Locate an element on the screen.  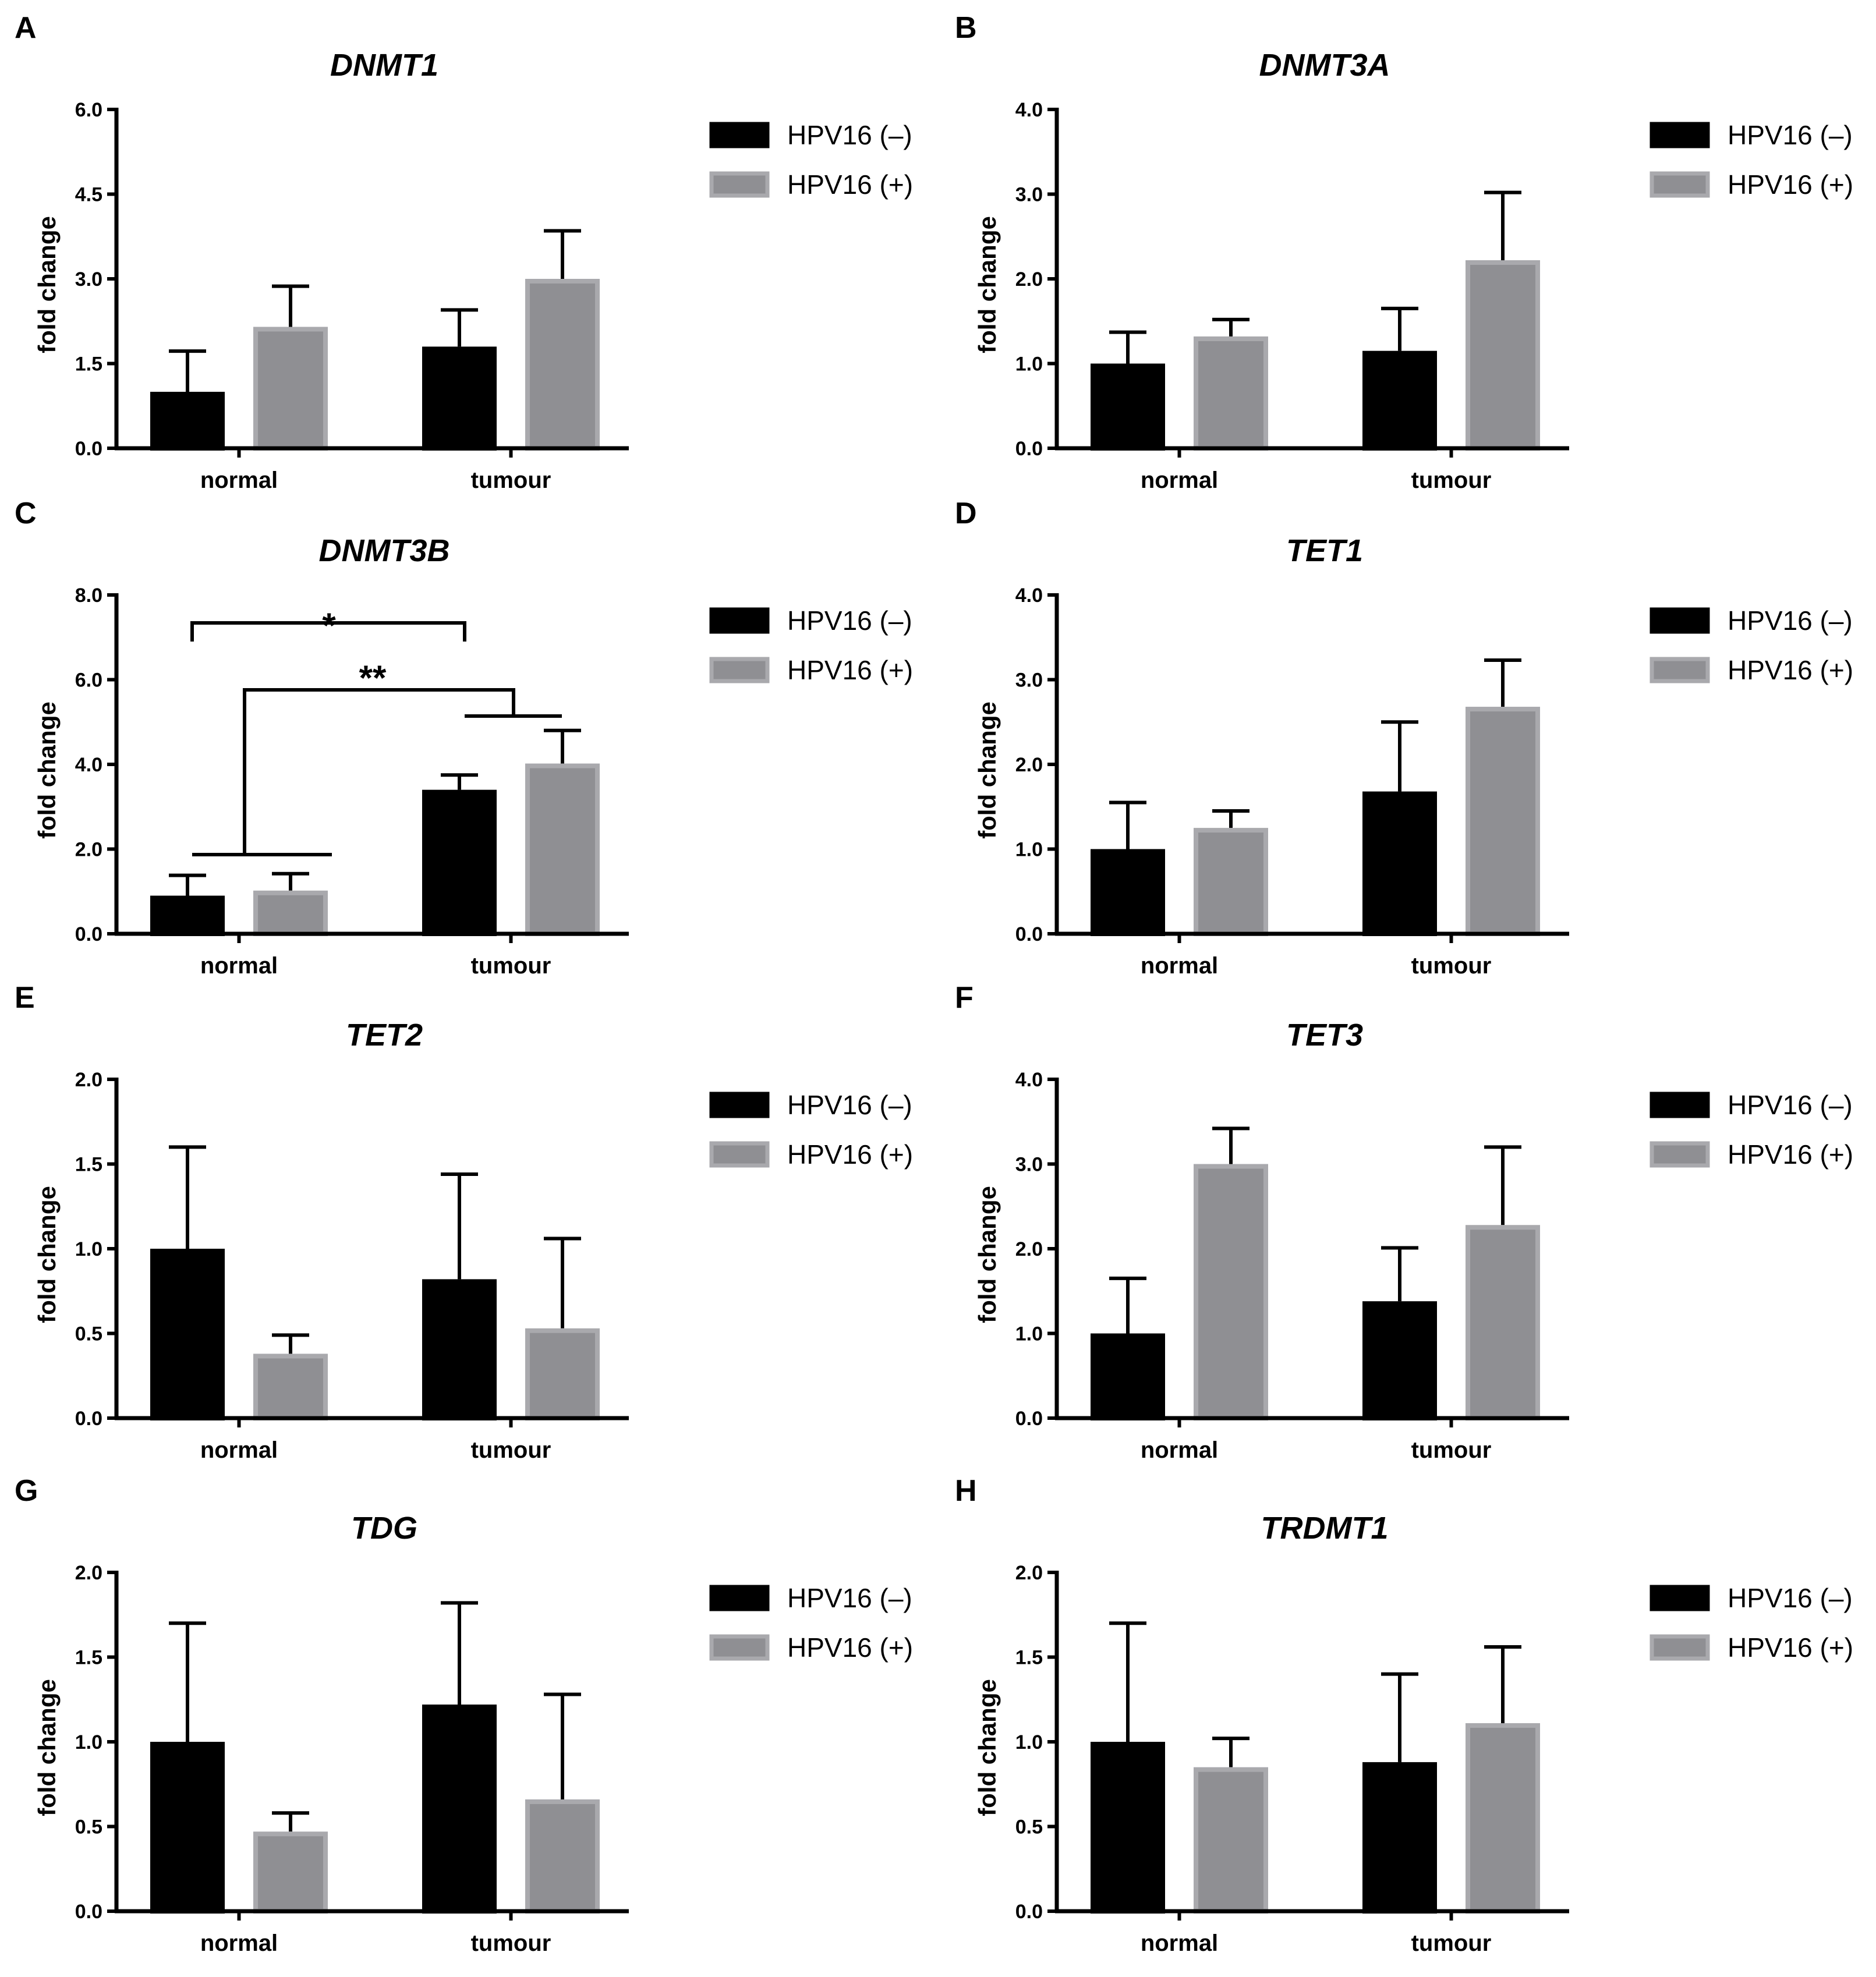
y-tick-label: 8.0 is located at coordinates (88, 595).